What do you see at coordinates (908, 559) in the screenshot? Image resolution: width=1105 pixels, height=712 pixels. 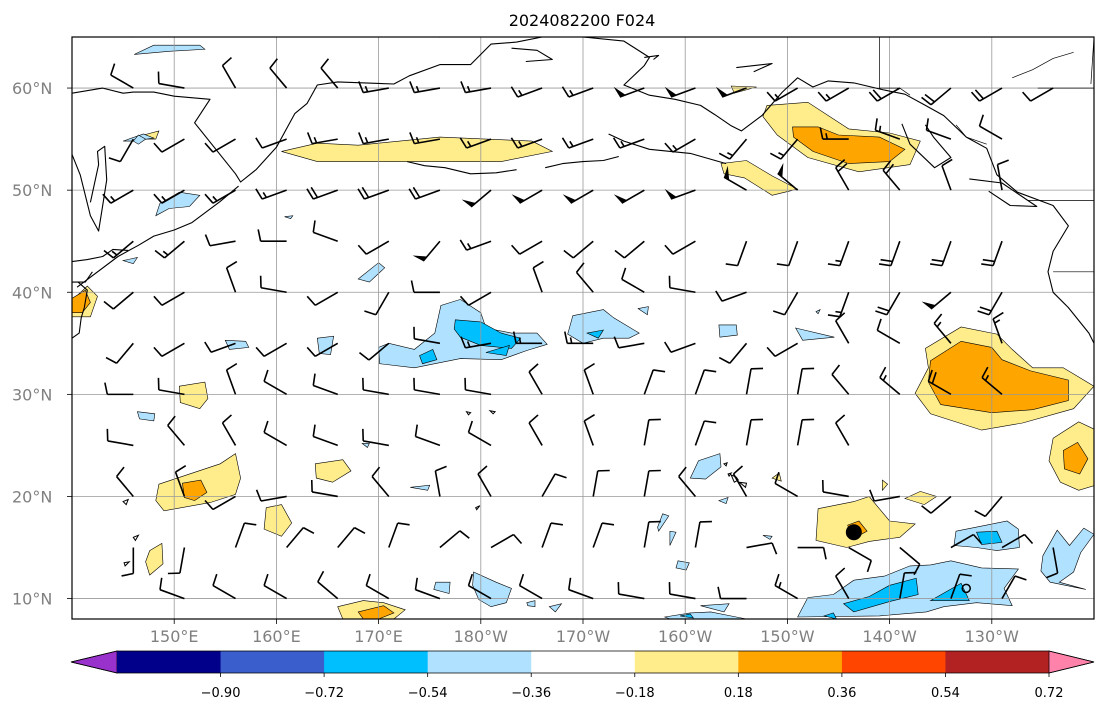 I see `station-markers-layer` at bounding box center [908, 559].